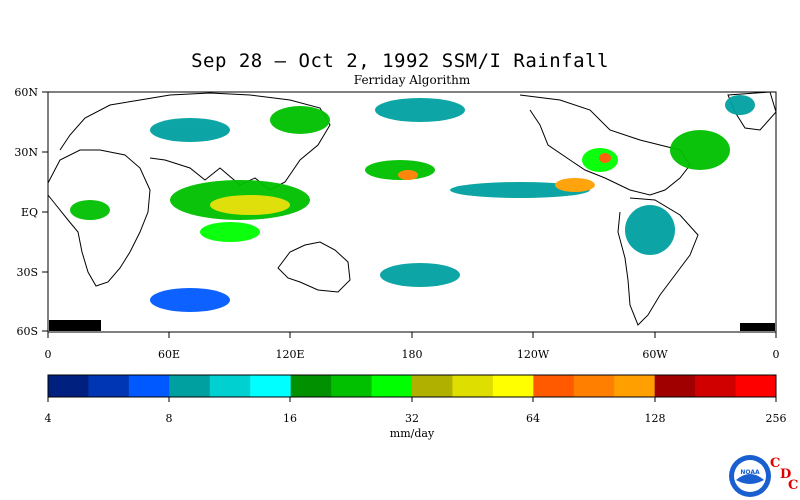  I want to click on lon-axis: 0 60E 120E 180 120W 60W 0, so click(412, 346).